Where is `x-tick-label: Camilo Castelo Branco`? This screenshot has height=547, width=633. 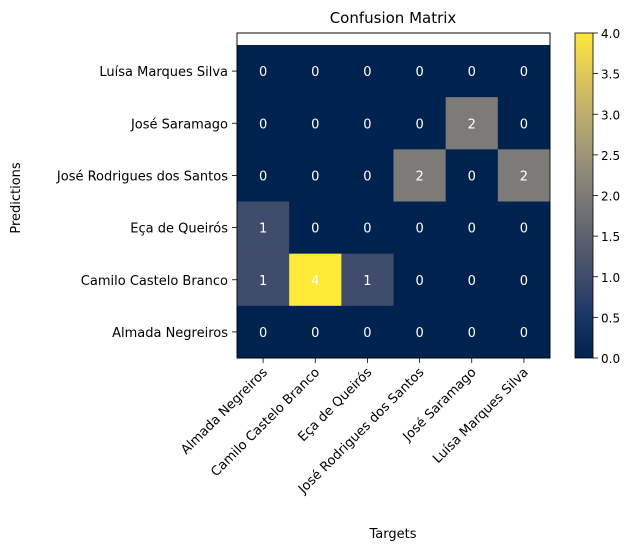
x-tick-label: Camilo Castelo Branco is located at coordinates (265, 422).